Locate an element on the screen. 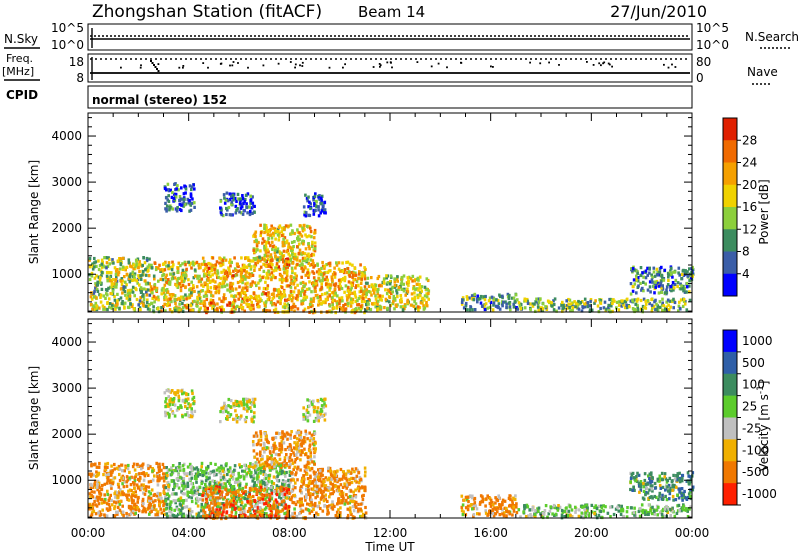 This screenshot has width=800, height=554. nave-dot is located at coordinates (608, 63).